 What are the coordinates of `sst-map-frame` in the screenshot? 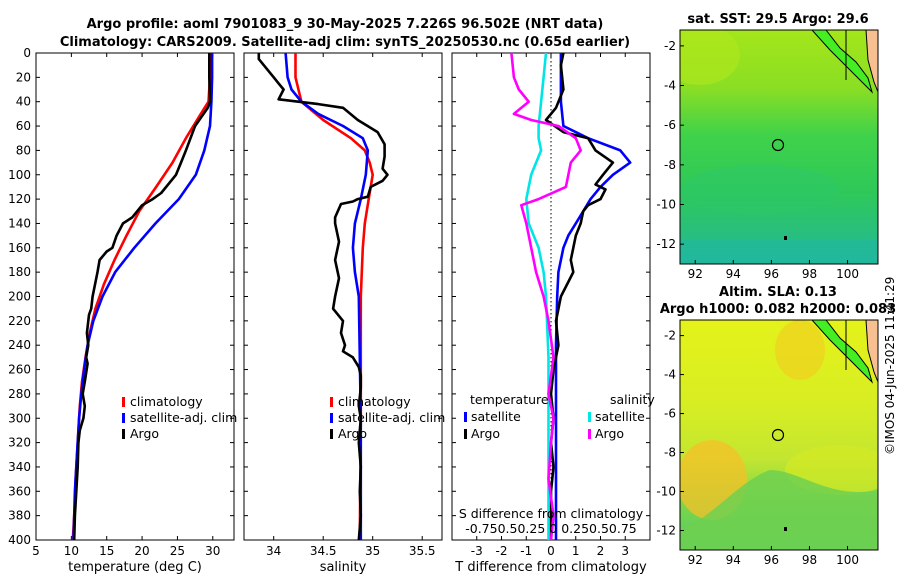 It's located at (779, 147).